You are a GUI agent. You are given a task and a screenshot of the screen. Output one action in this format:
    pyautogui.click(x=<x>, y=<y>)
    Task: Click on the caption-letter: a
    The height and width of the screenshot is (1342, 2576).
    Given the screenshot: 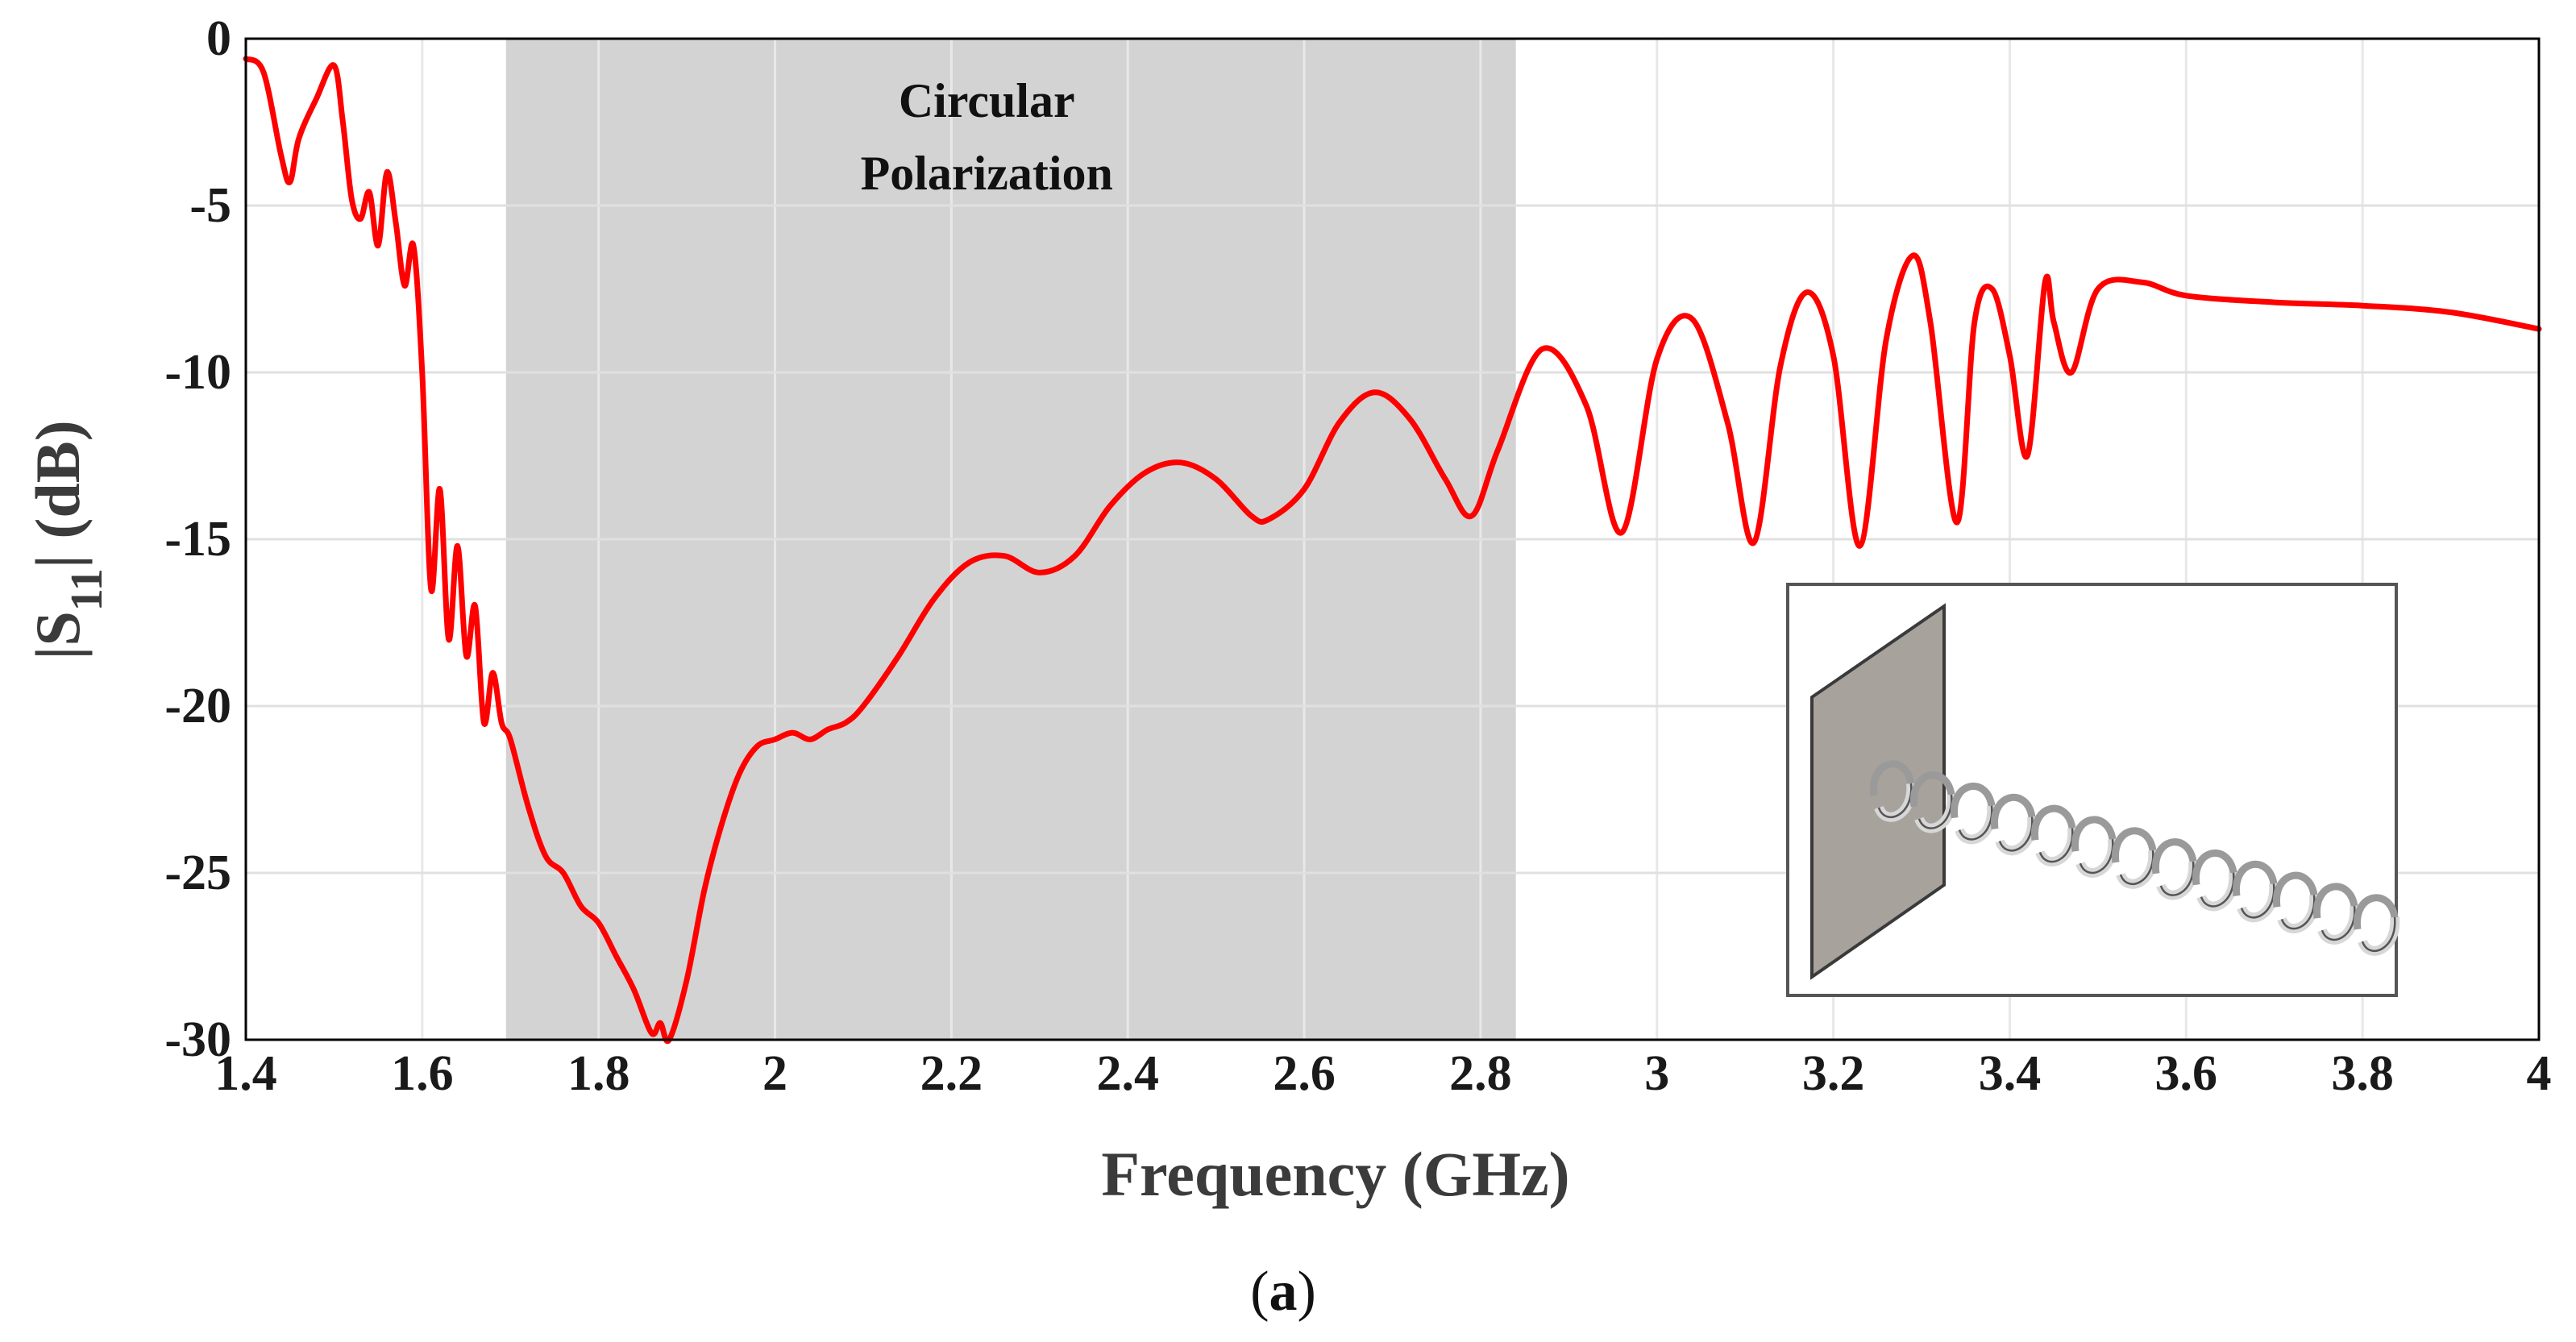 What is the action you would take?
    pyautogui.click(x=1283, y=1292)
    